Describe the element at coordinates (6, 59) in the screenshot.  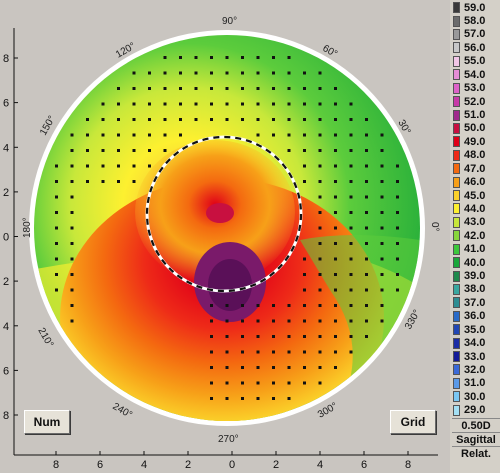
I see `y-tick-label: 8` at that location.